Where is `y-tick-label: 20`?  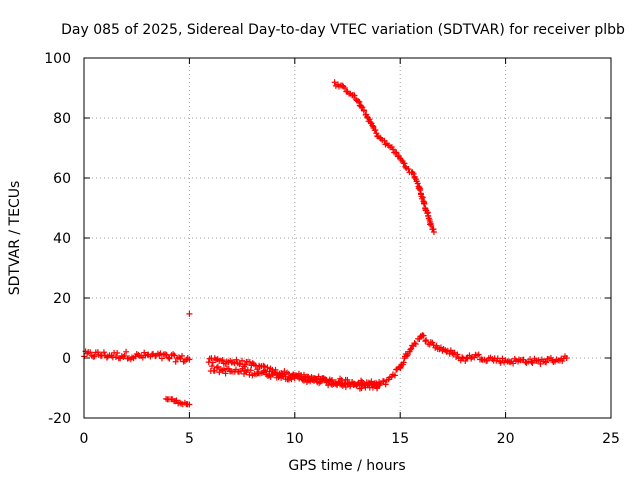 y-tick-label: 20 is located at coordinates (62, 299).